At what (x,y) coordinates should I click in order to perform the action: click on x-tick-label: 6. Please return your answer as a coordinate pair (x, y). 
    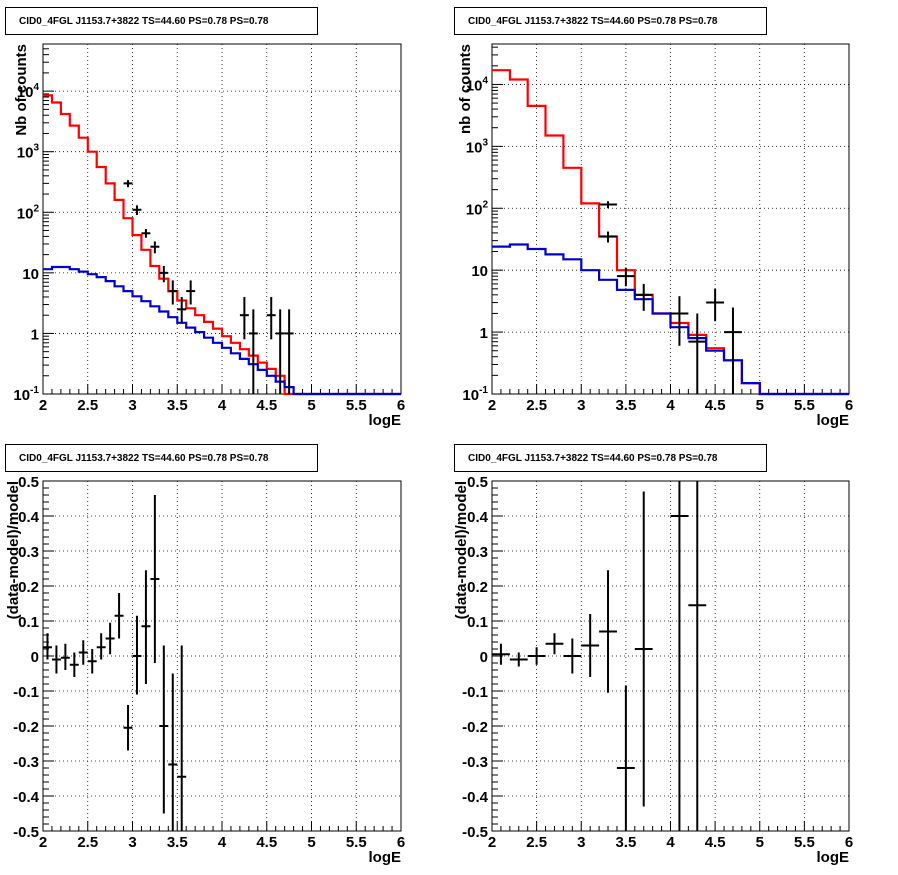
    Looking at the image, I should click on (401, 842).